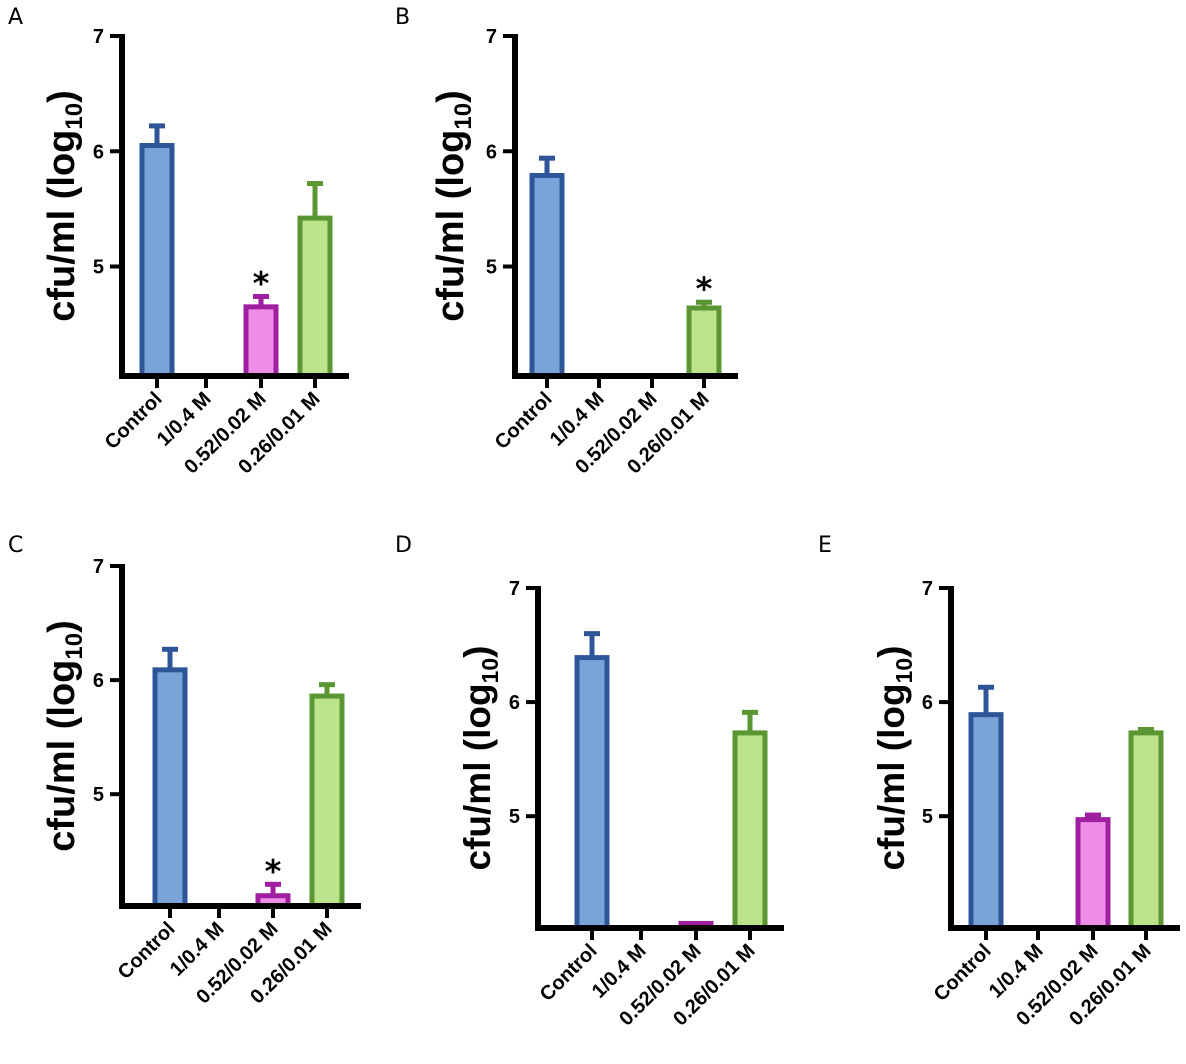 The image size is (1186, 1064). Describe the element at coordinates (402, 17) in the screenshot. I see `panel-letter: B` at that location.